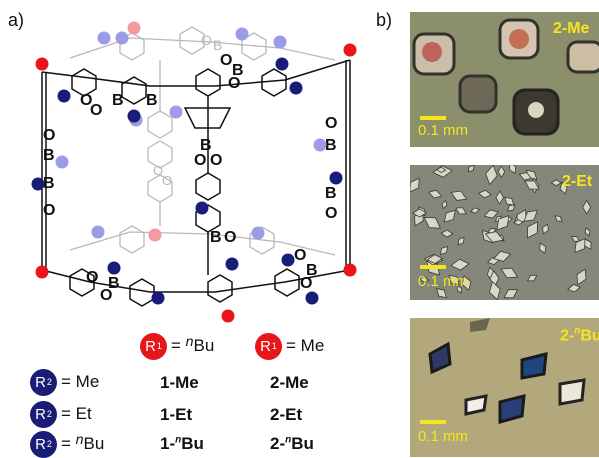 The width and height of the screenshot is (599, 458). I want to click on atom-b-10: B, so click(114, 283).